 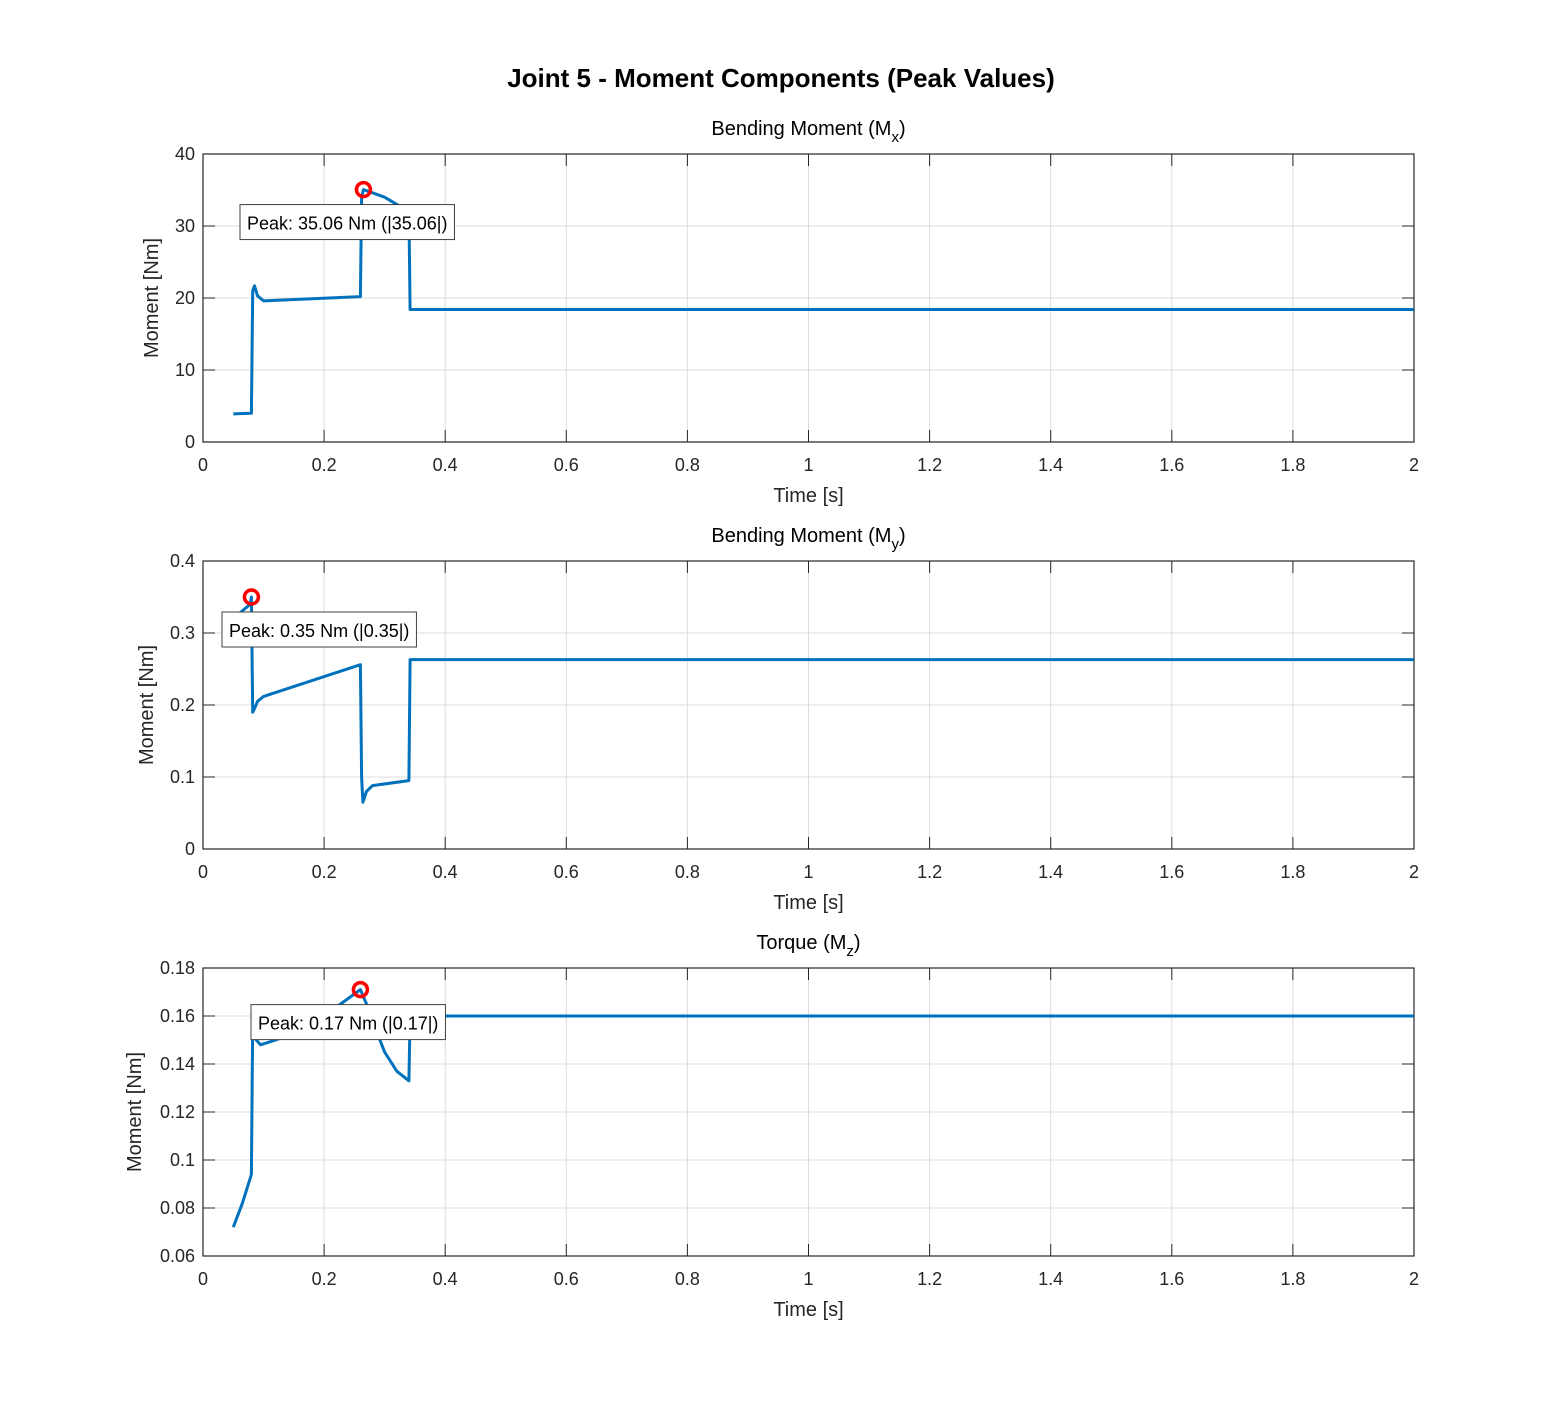 I want to click on y-tick-label: 0.4, so click(x=182, y=561).